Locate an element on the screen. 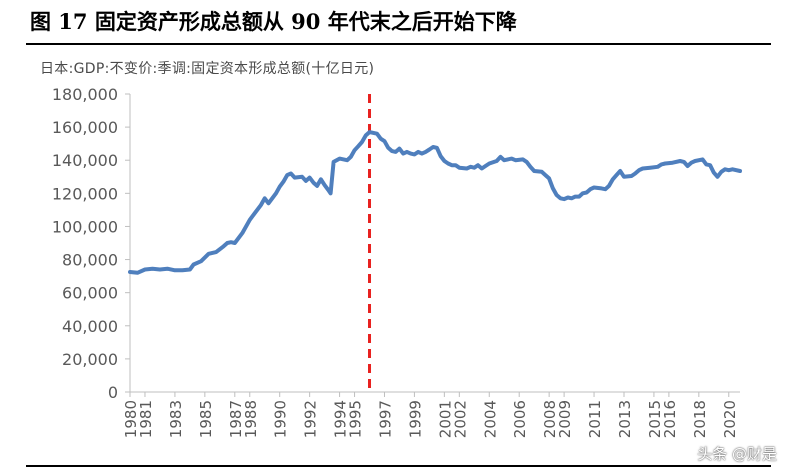 The image size is (789, 472). y-tick-label: 40,000 is located at coordinates (90, 326).